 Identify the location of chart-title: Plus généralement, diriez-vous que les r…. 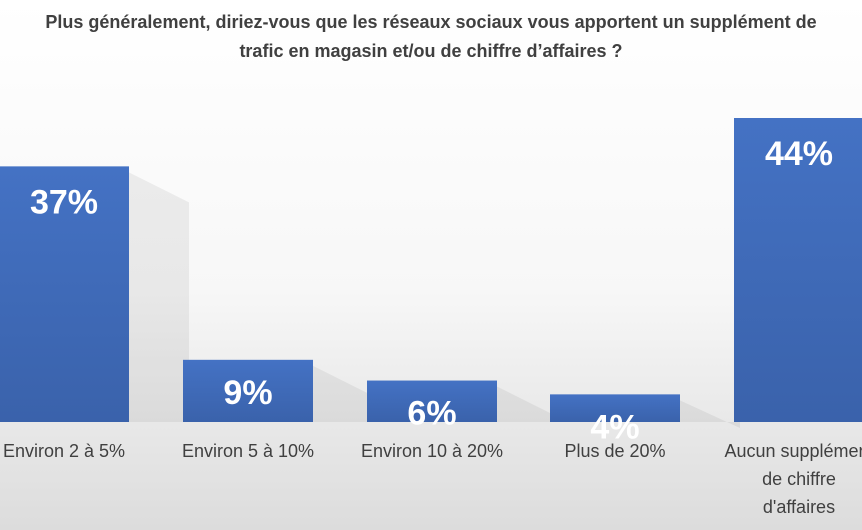
(431, 36).